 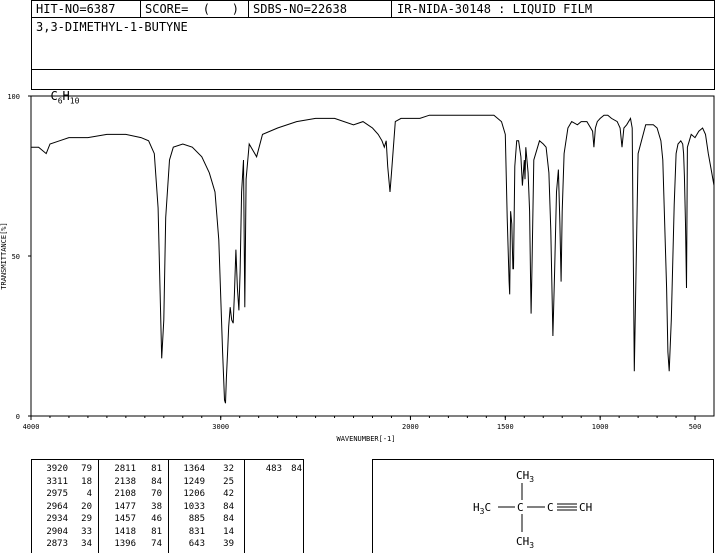 I want to click on terminal-ch: CH, so click(x=585, y=507).